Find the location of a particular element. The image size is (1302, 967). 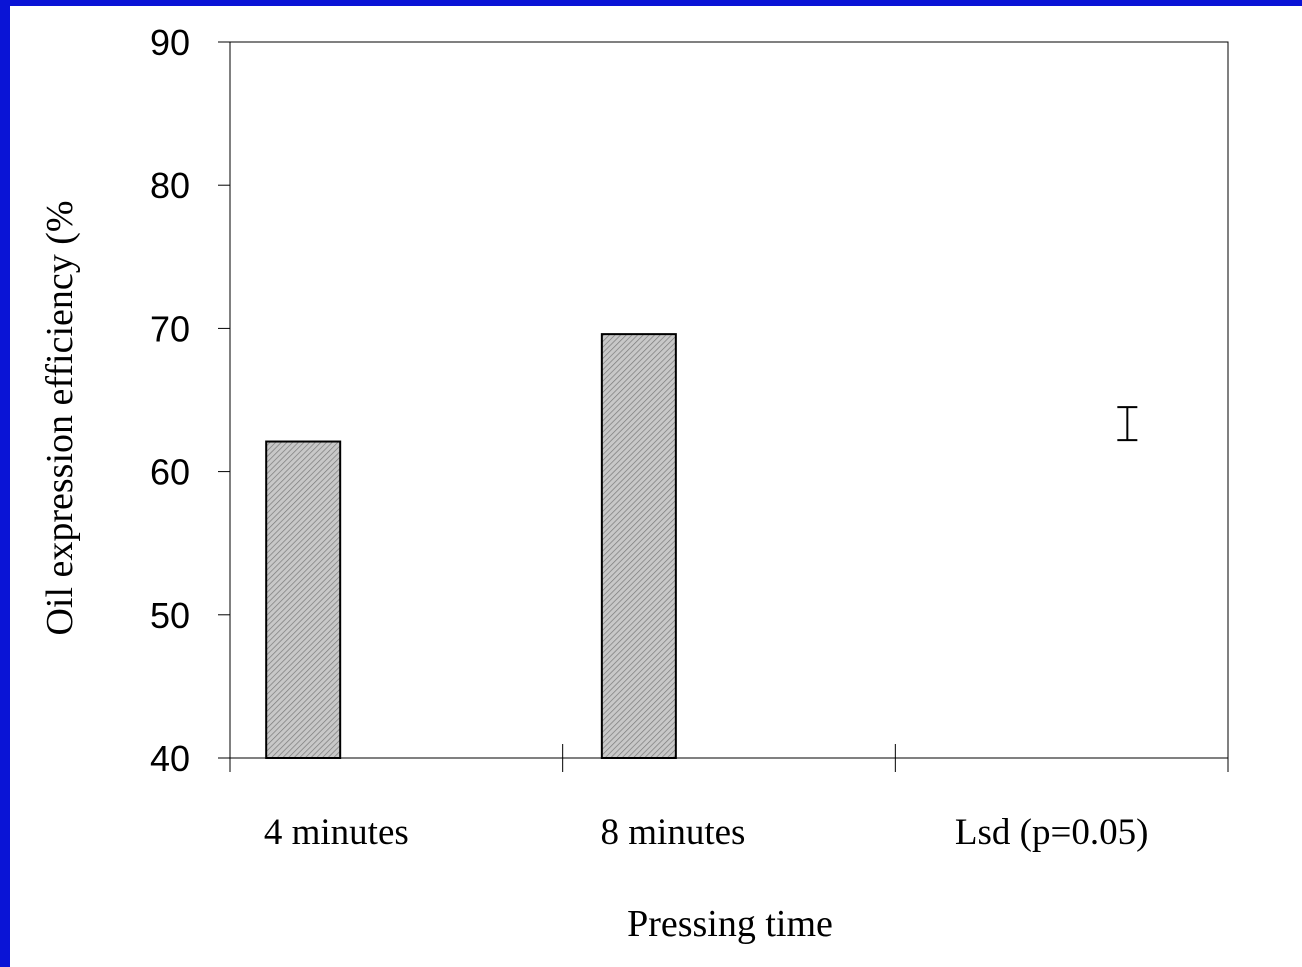

bars-layer is located at coordinates (471, 546).